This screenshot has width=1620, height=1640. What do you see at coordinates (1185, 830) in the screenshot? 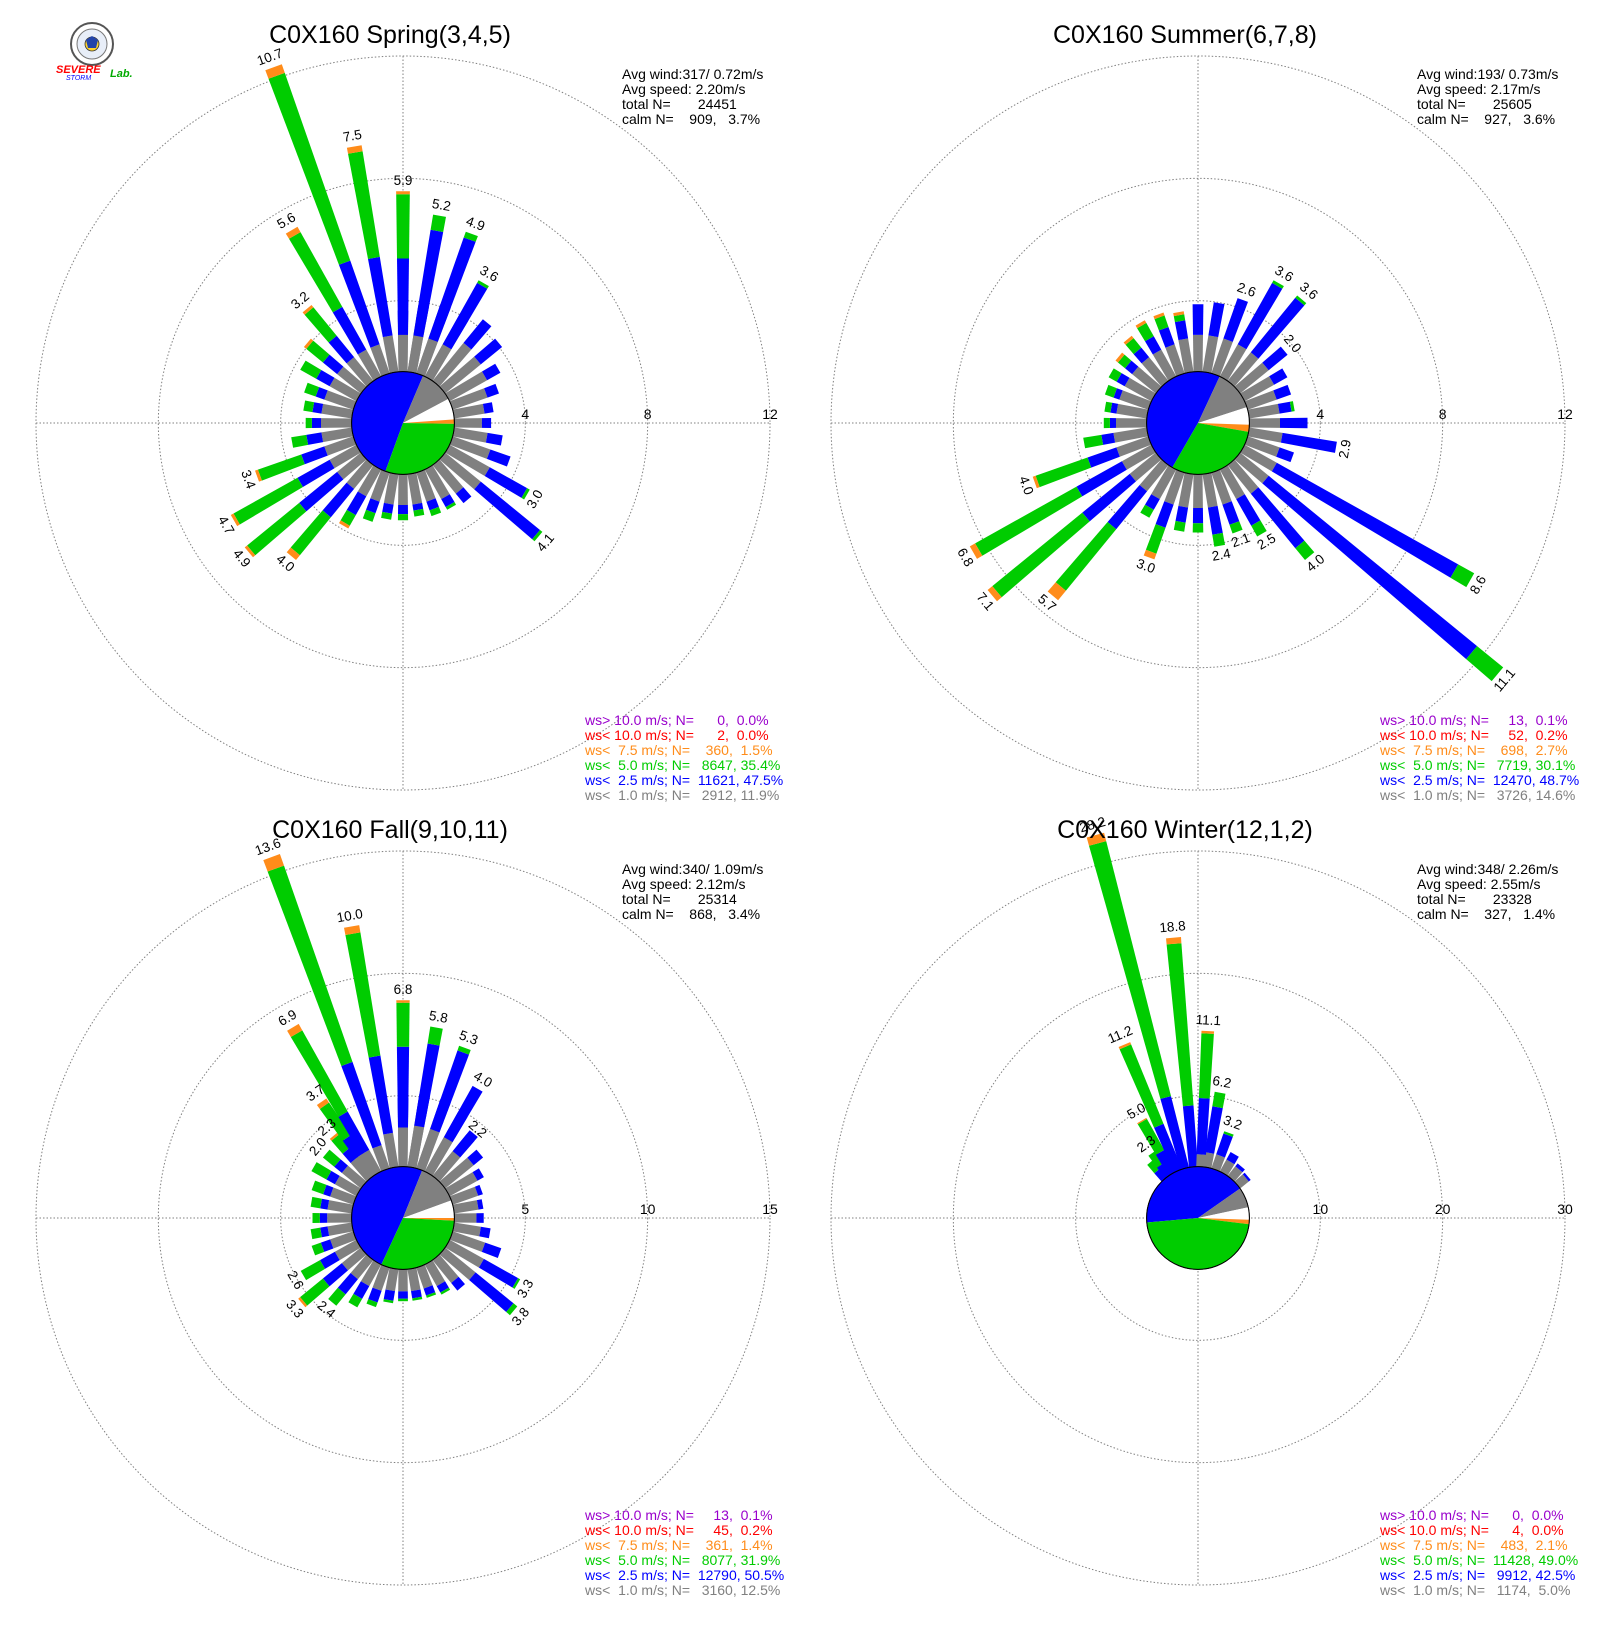
I see `panel-title: C0X160 Winter(12,1,2)` at bounding box center [1185, 830].